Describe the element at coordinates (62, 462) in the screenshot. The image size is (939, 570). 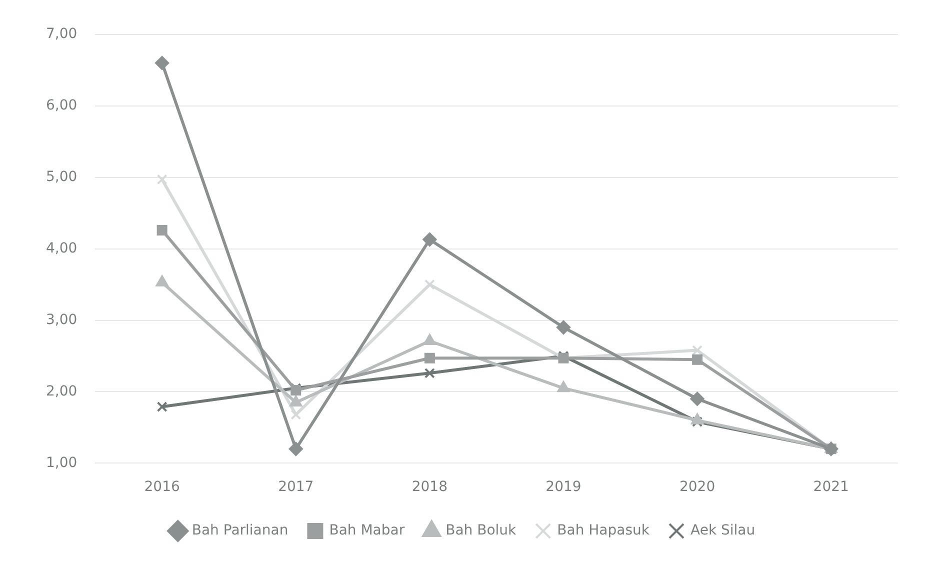
I see `y-tick-label: 1,00` at that location.